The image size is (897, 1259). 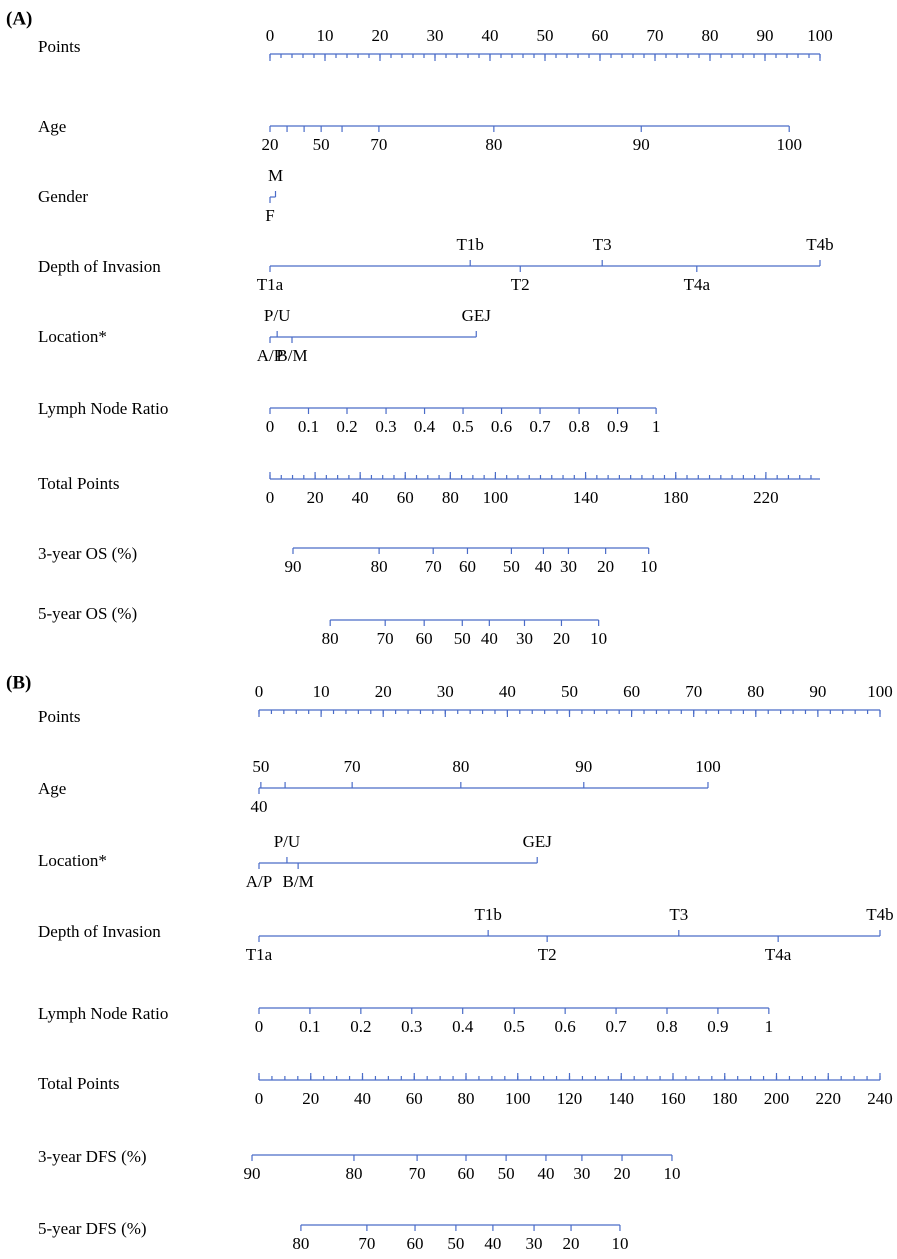 What do you see at coordinates (540, 426) in the screenshot?
I see `tick-label: 0.7` at bounding box center [540, 426].